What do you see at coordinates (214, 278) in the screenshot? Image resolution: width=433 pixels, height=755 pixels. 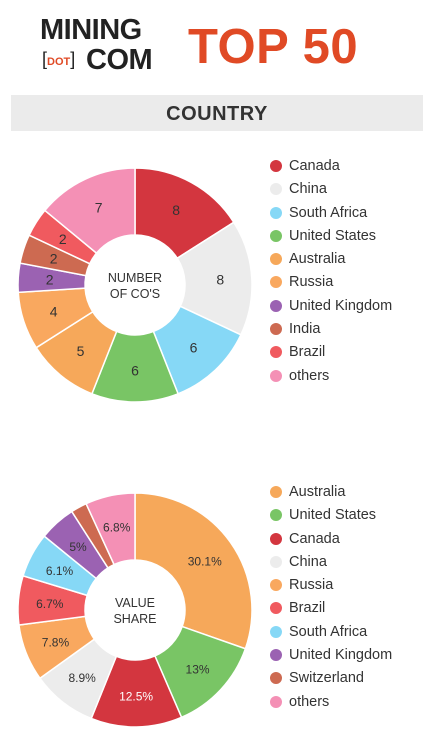 I see `donut-slice-china` at bounding box center [214, 278].